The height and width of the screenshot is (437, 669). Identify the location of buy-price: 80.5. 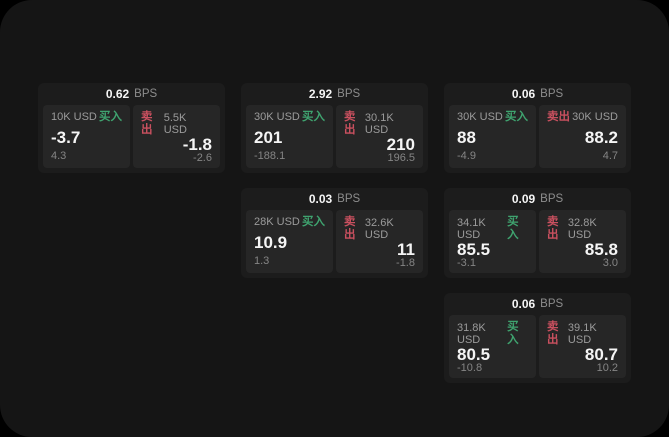
(474, 355).